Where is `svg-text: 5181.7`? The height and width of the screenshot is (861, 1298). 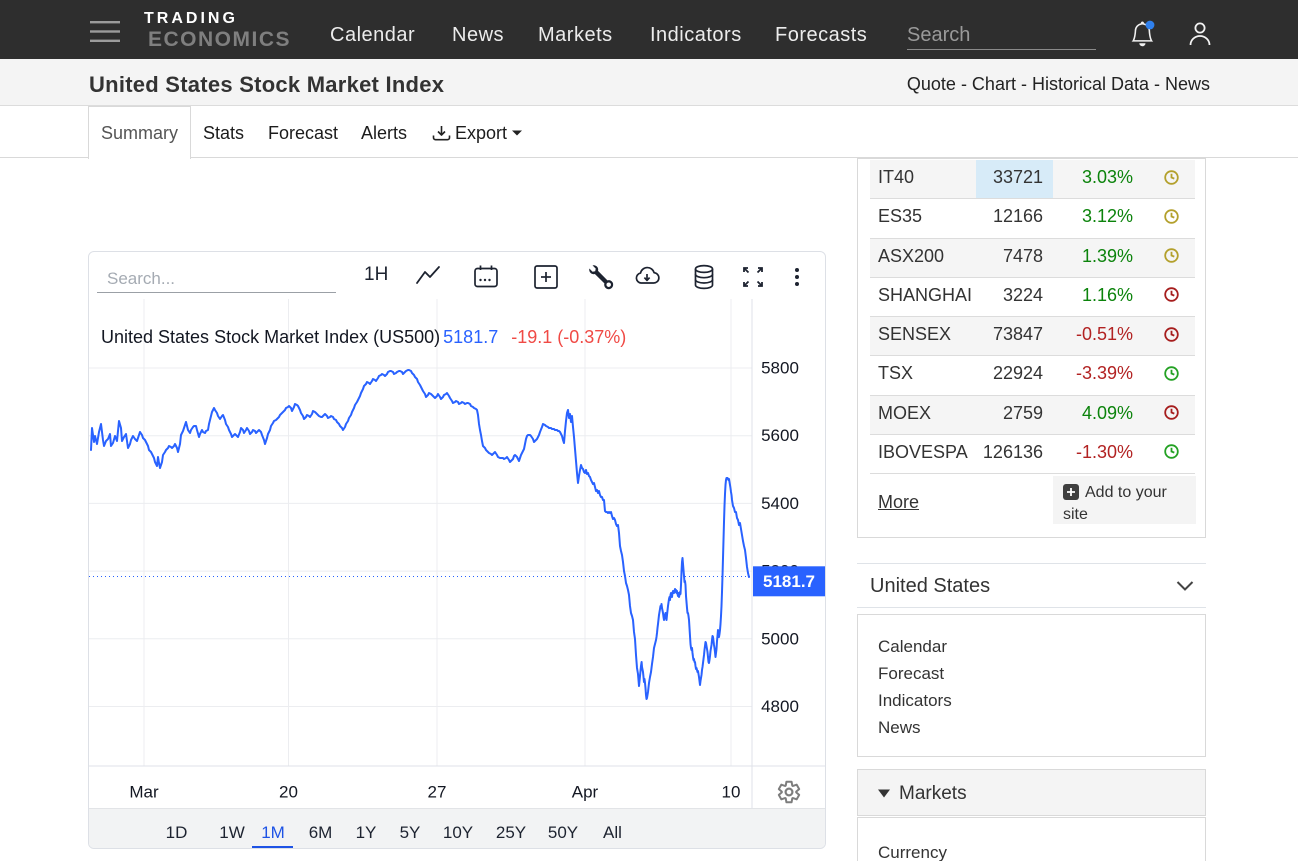
svg-text: 5181.7 is located at coordinates (789, 581).